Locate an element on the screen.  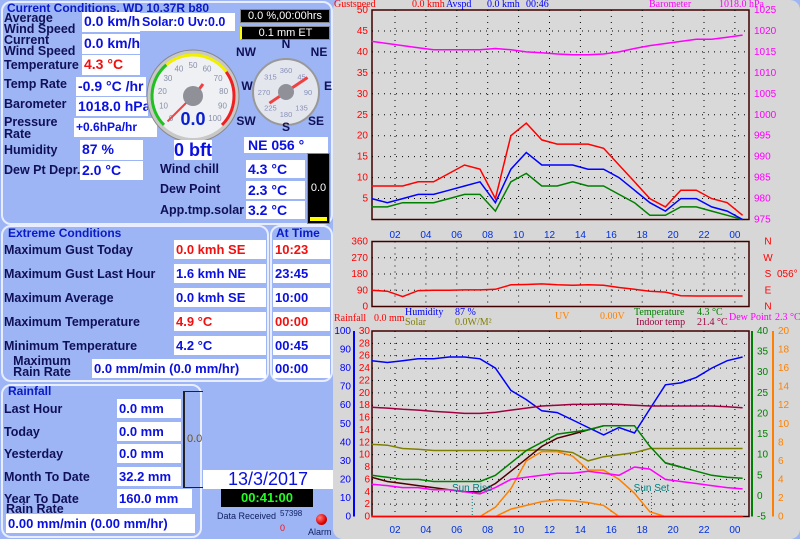
gauge-tick-label: 30 is located at coordinates (167, 78).